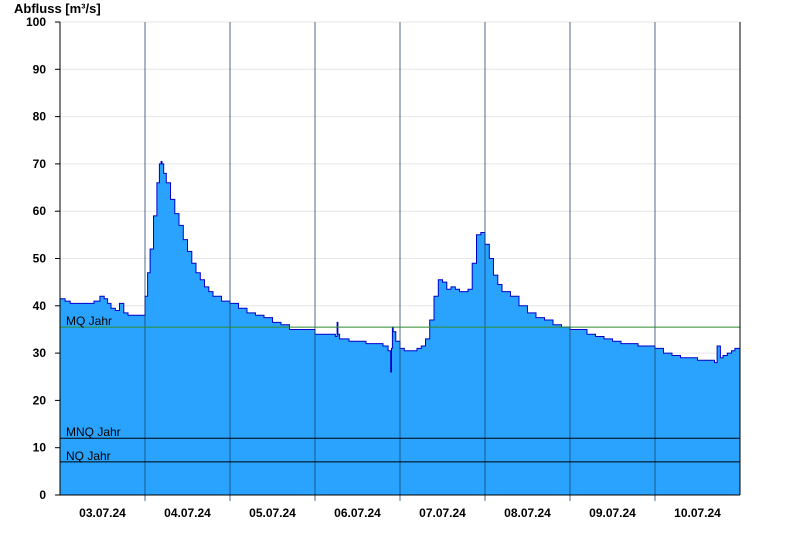 The height and width of the screenshot is (550, 800). What do you see at coordinates (40, 448) in the screenshot?
I see `y-tick-label: 10` at bounding box center [40, 448].